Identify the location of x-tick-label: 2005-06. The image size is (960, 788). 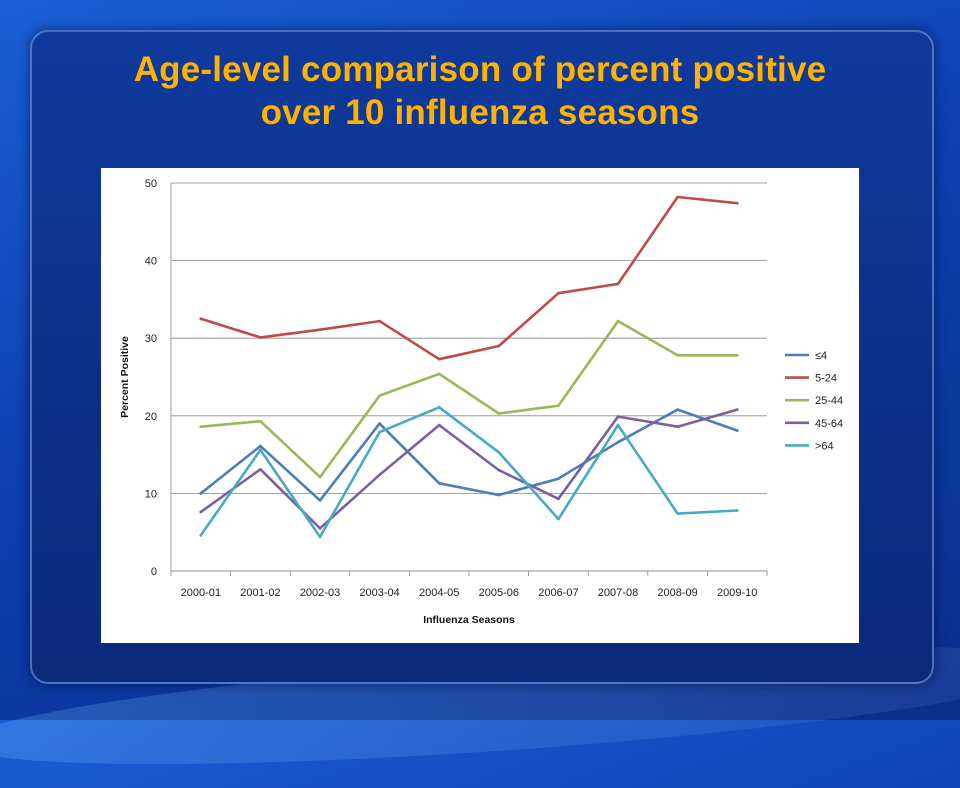
(499, 593).